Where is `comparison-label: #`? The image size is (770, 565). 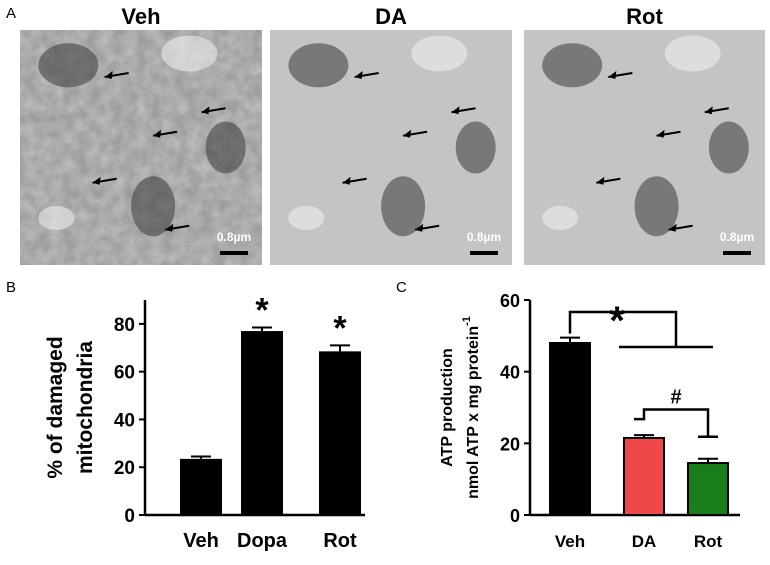 comparison-label: # is located at coordinates (675, 398).